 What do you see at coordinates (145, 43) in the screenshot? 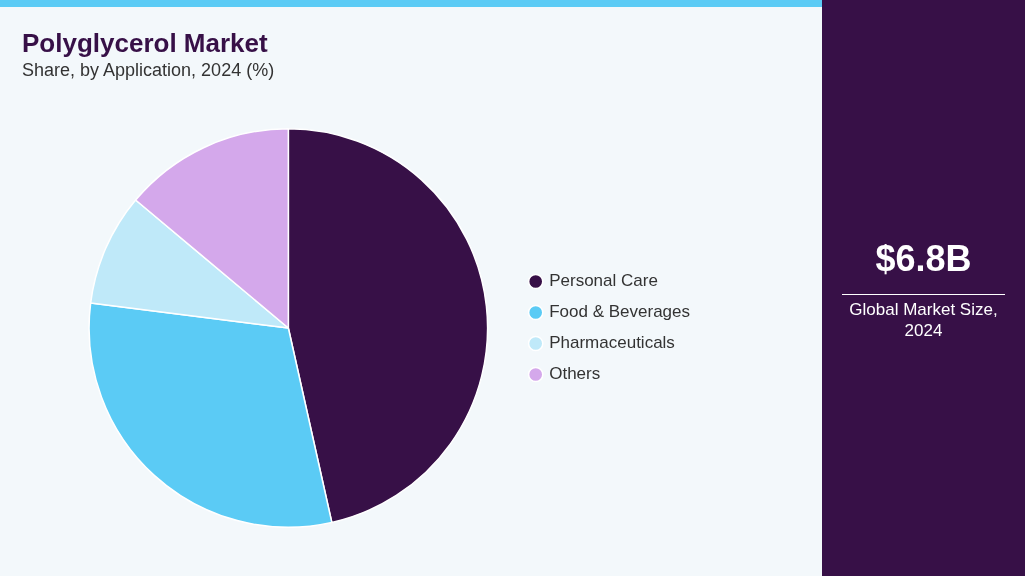
I see `chart-title: Polyglycerol Market` at bounding box center [145, 43].